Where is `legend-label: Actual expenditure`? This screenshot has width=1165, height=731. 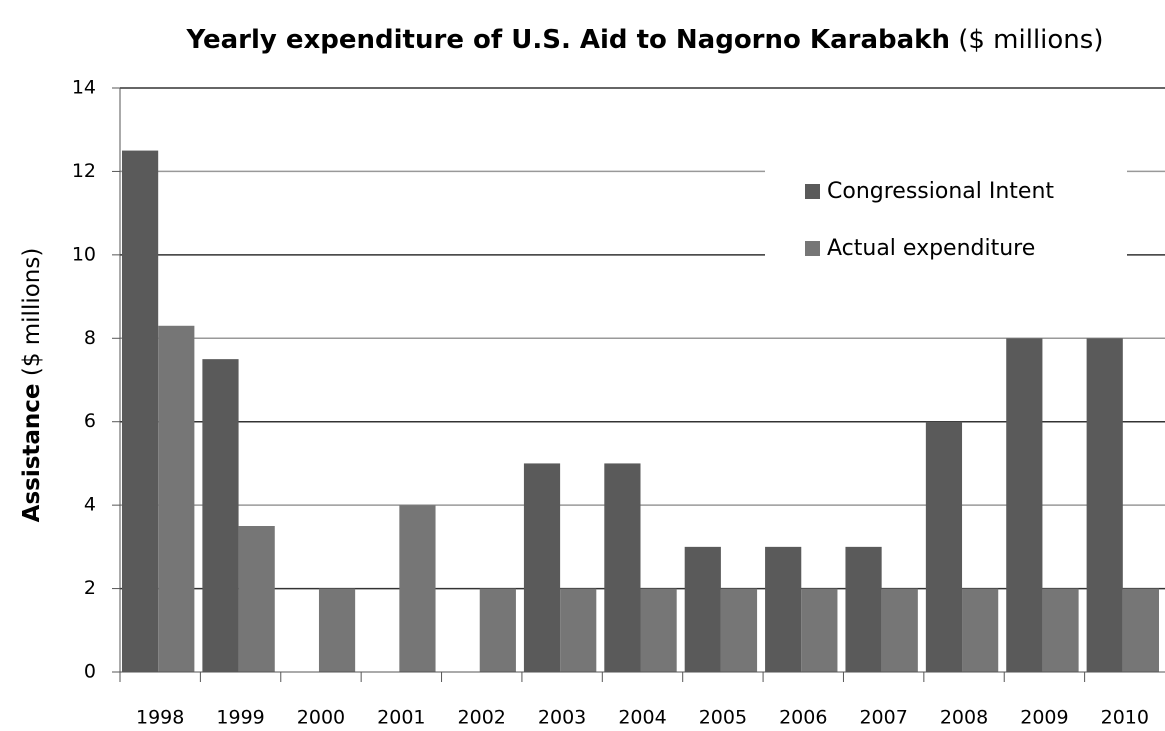 legend-label: Actual expenditure is located at coordinates (931, 248).